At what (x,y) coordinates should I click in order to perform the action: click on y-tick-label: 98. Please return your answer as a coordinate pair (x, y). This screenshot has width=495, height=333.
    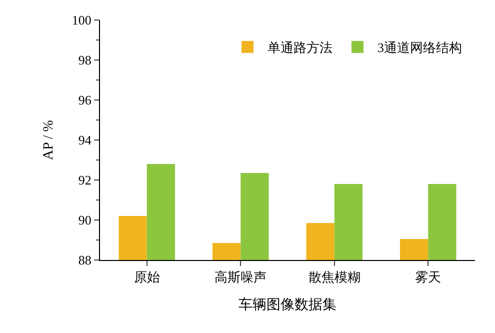
    Looking at the image, I should click on (85, 60).